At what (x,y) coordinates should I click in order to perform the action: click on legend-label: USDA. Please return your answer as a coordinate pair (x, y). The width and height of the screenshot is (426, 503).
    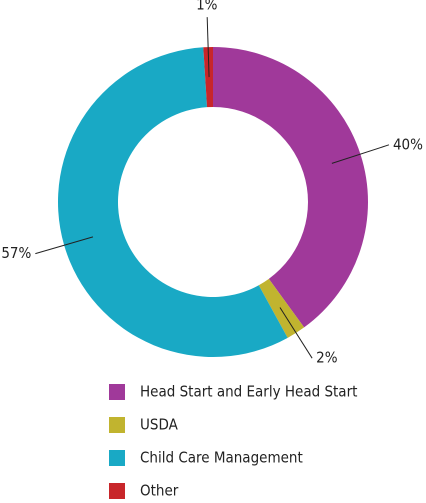
    Looking at the image, I should click on (159, 425).